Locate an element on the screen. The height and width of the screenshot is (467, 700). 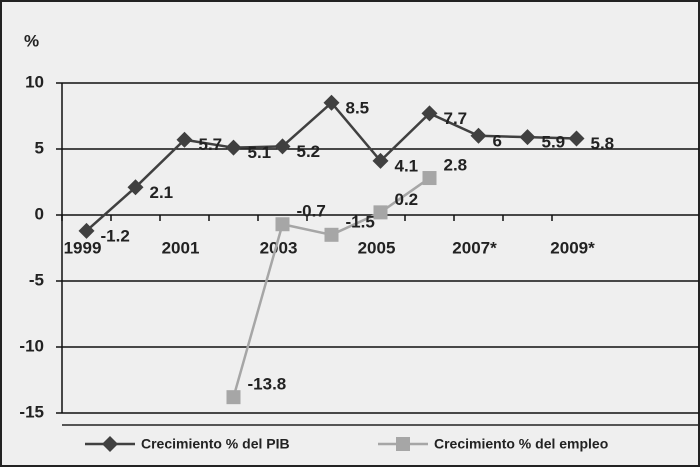
y-tick-label: -10 is located at coordinates (31, 345).